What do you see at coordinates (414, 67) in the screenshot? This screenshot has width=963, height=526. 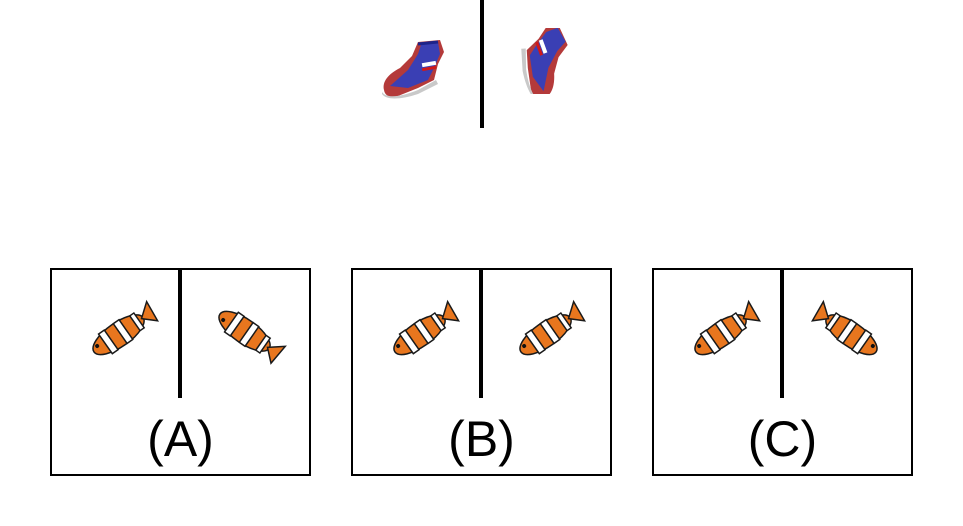 I see `sneaker-icon` at bounding box center [414, 67].